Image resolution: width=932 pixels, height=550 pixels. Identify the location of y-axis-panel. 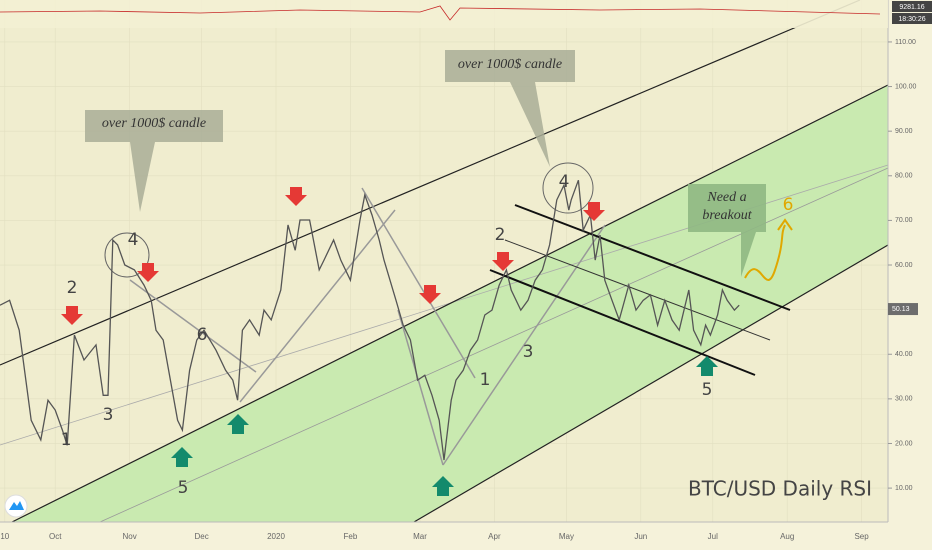
(910, 275).